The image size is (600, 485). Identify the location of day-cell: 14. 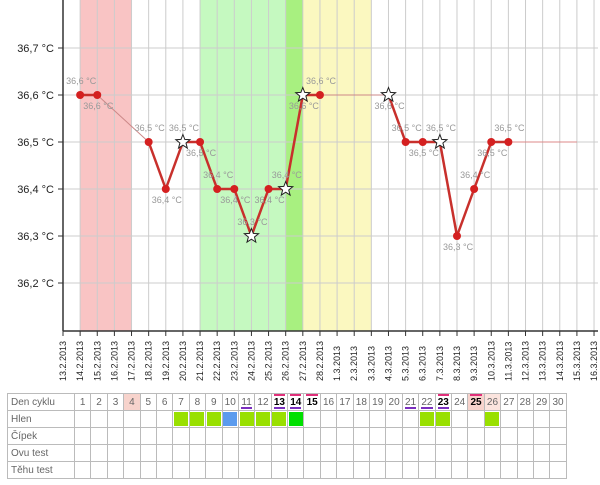
(296, 402).